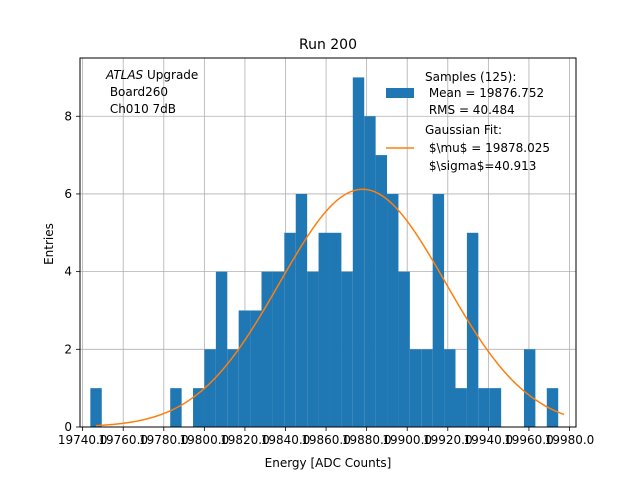 Image resolution: width=640 pixels, height=480 pixels. Describe the element at coordinates (400, 93) in the screenshot. I see `legend-samples-swatch` at that location.